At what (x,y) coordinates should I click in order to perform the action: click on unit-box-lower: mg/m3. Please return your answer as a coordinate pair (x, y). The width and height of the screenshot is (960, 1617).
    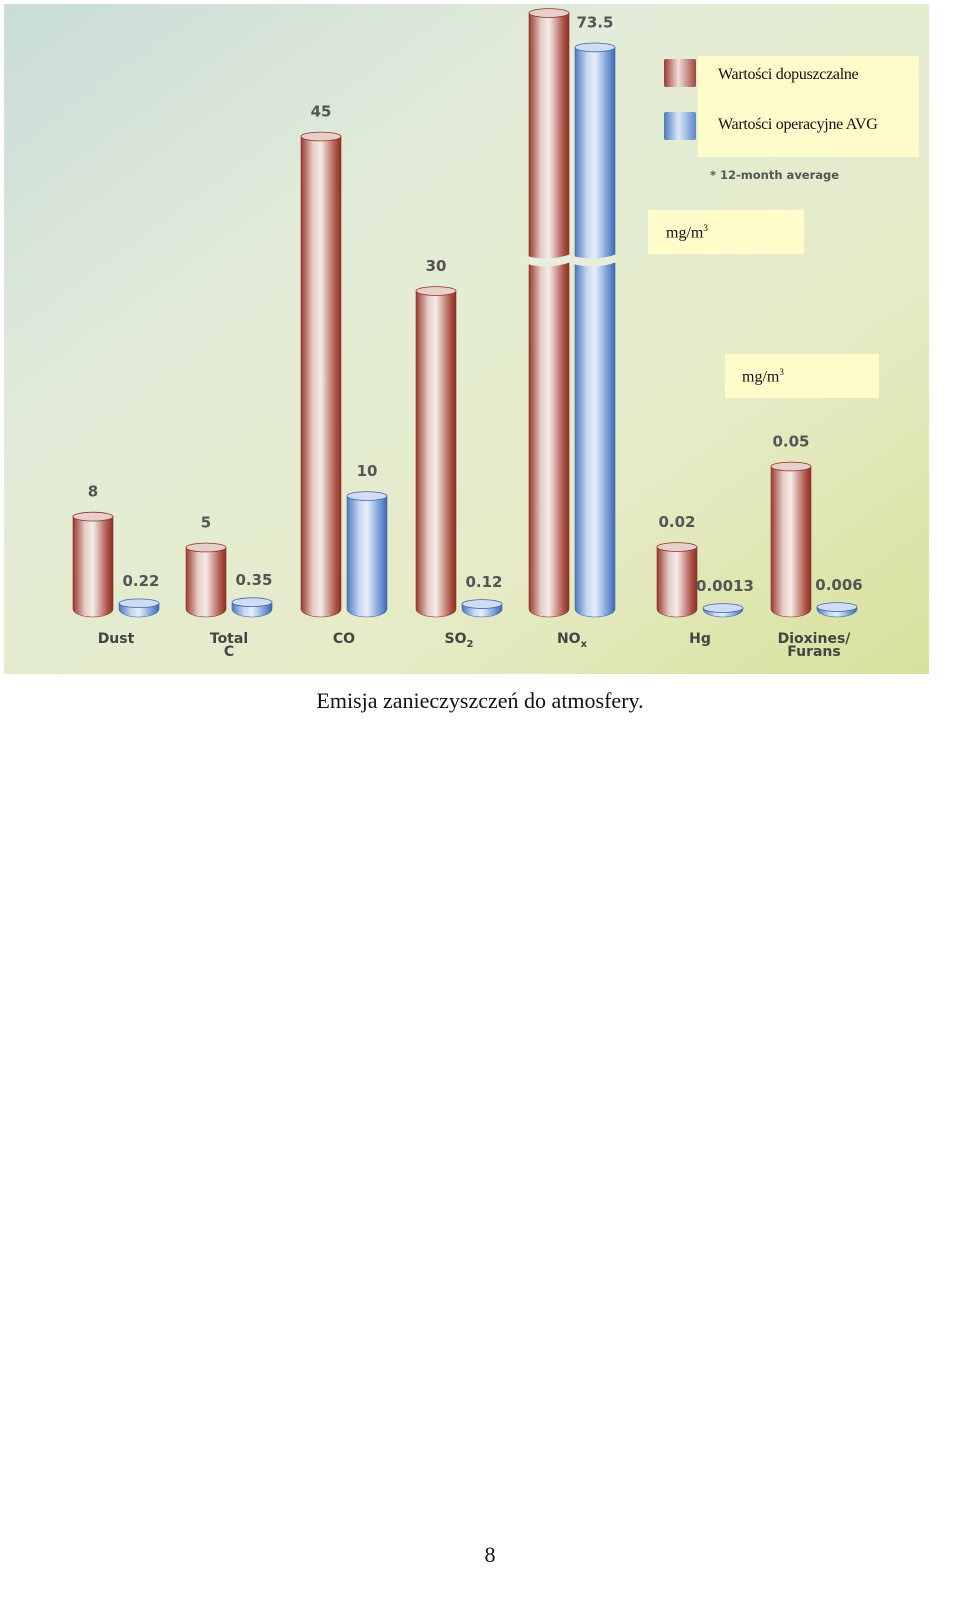
    Looking at the image, I should click on (802, 376).